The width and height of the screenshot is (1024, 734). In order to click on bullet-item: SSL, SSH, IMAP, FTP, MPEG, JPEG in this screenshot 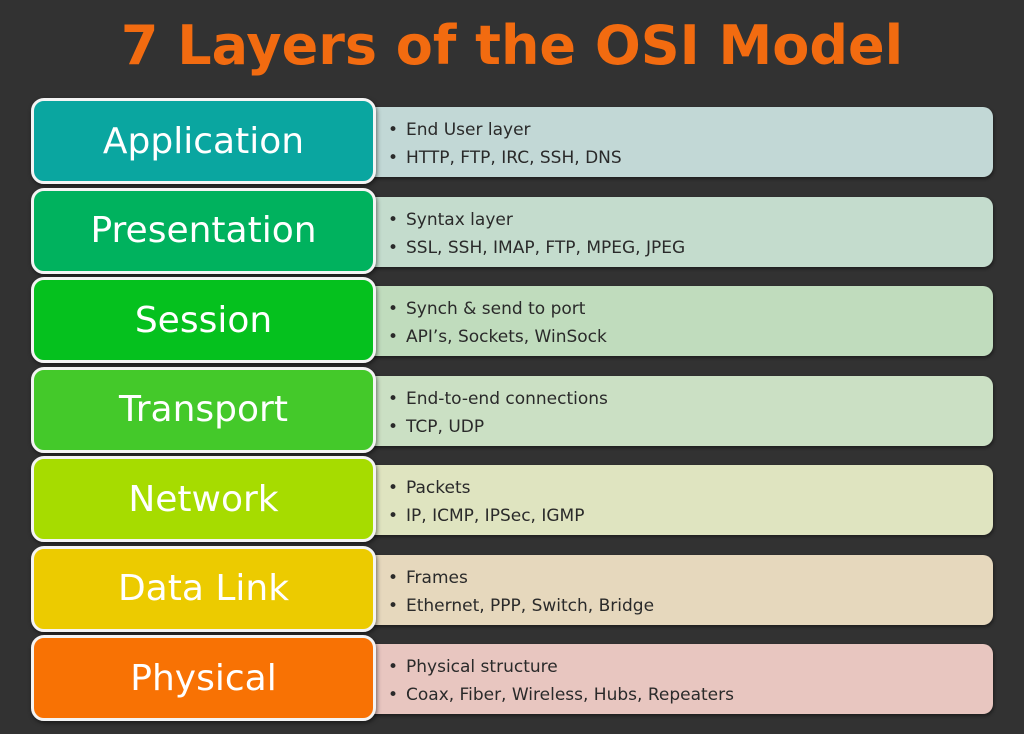, I will do `click(690, 248)`.